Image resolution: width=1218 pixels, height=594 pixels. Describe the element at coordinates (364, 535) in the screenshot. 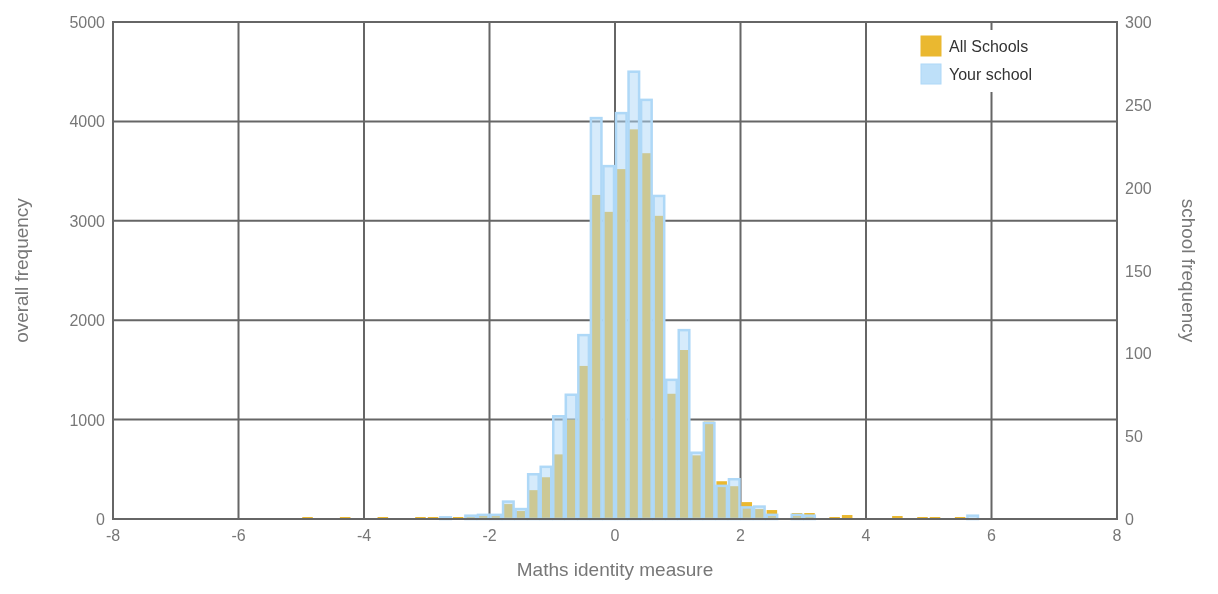

I see `x-tick-label: -4` at that location.